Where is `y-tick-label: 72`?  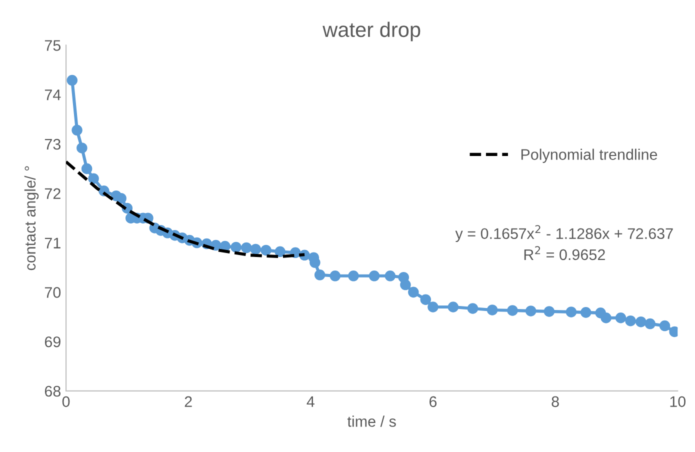 y-tick-label: 72 is located at coordinates (52, 193).